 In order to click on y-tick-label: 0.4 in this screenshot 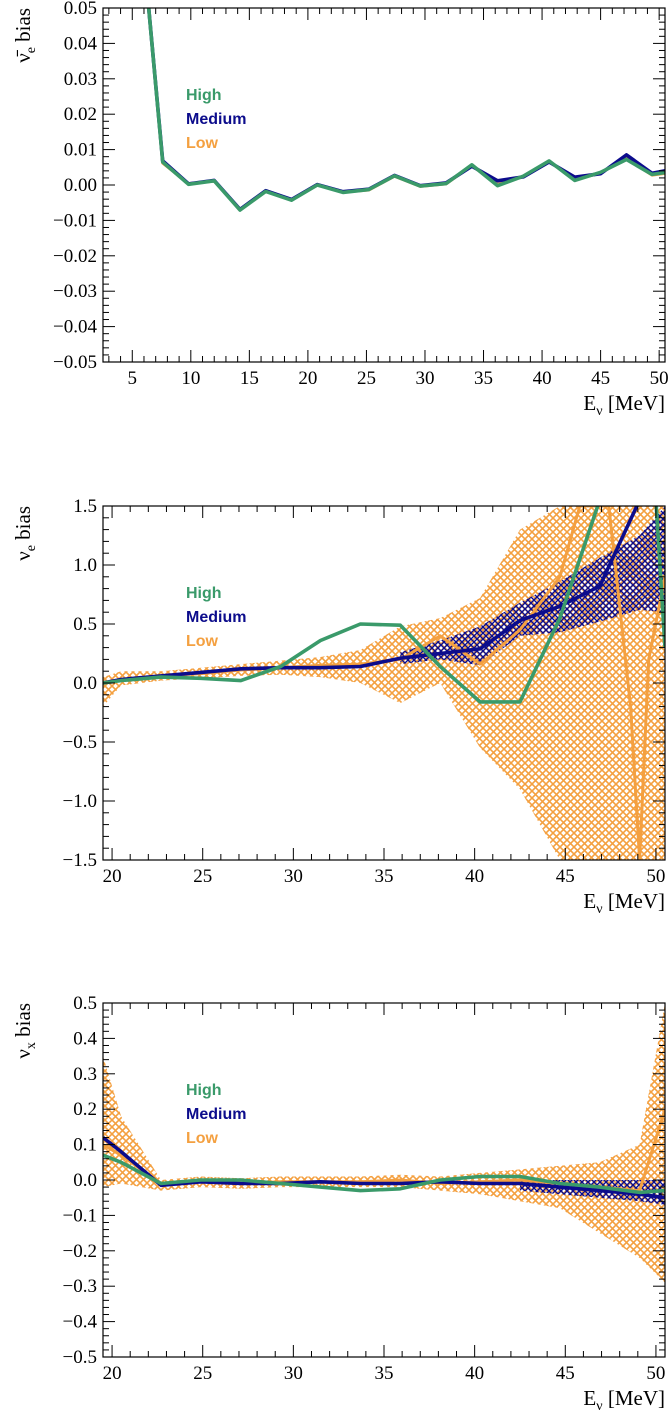, I will do `click(85, 1038)`.